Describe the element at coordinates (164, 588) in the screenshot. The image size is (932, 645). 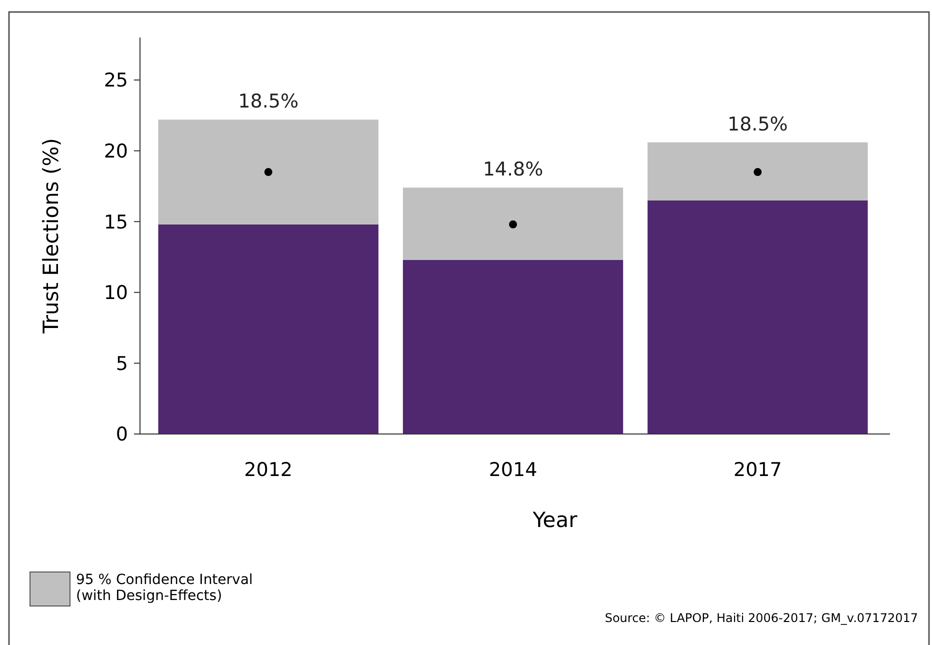
I see `text: 95 % Confidence Interval (with Design-Effects)` at that location.